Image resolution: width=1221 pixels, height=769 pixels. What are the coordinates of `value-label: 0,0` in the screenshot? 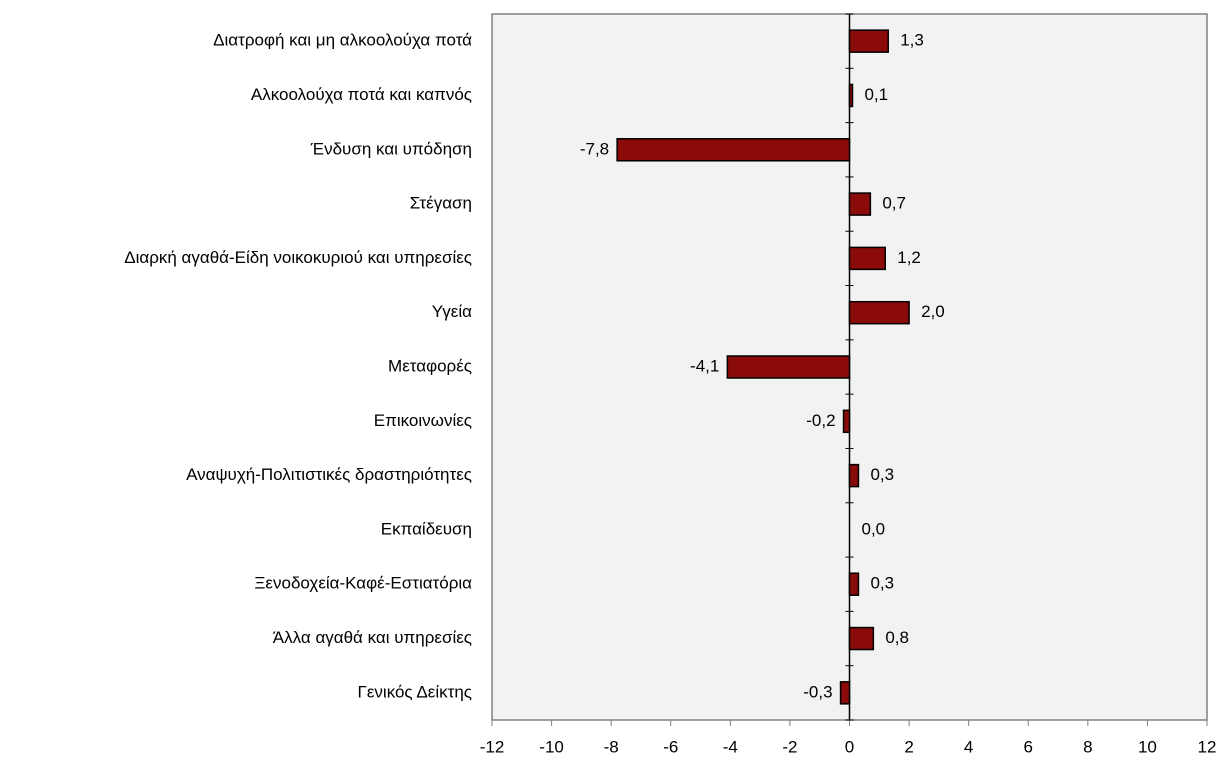 It's located at (874, 528).